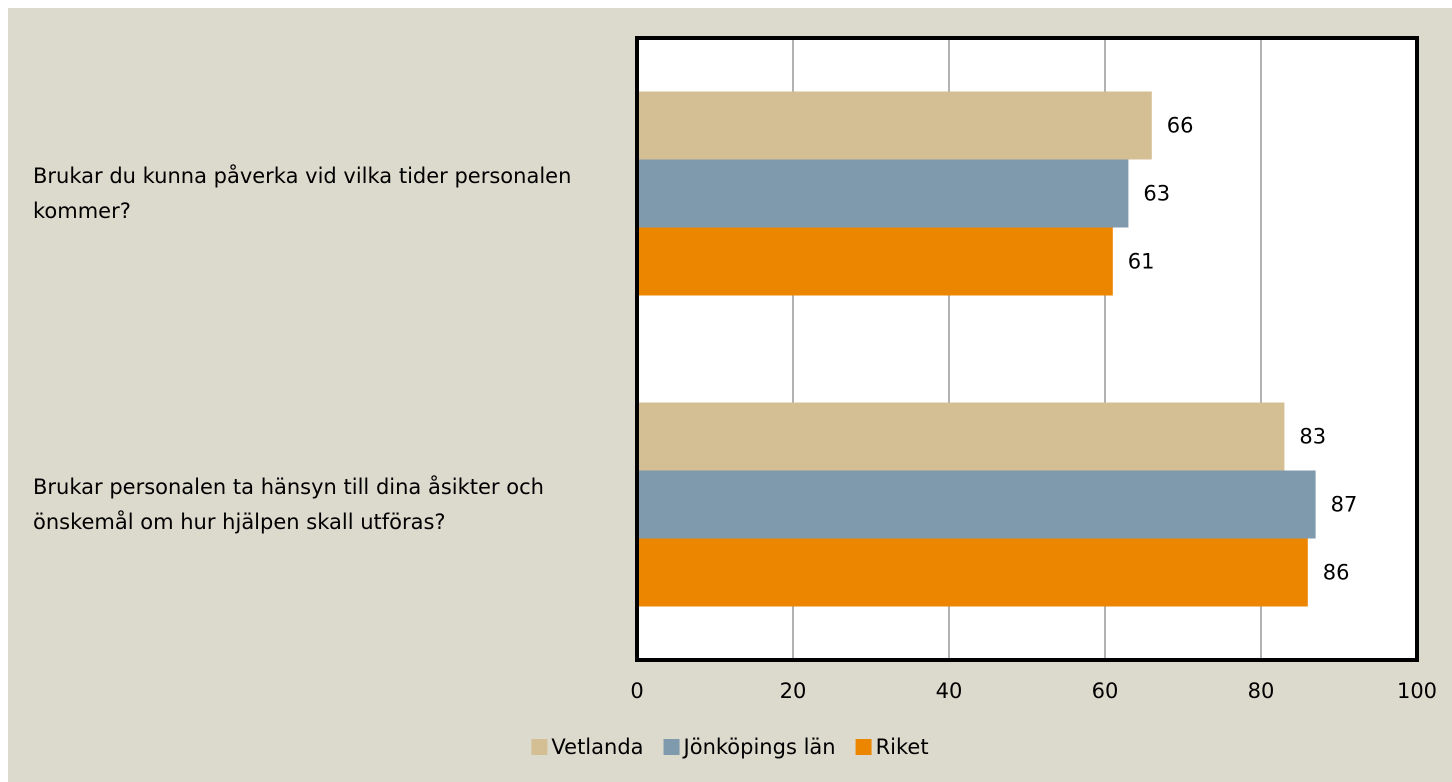  I want to click on data-label: 86, so click(1336, 573).